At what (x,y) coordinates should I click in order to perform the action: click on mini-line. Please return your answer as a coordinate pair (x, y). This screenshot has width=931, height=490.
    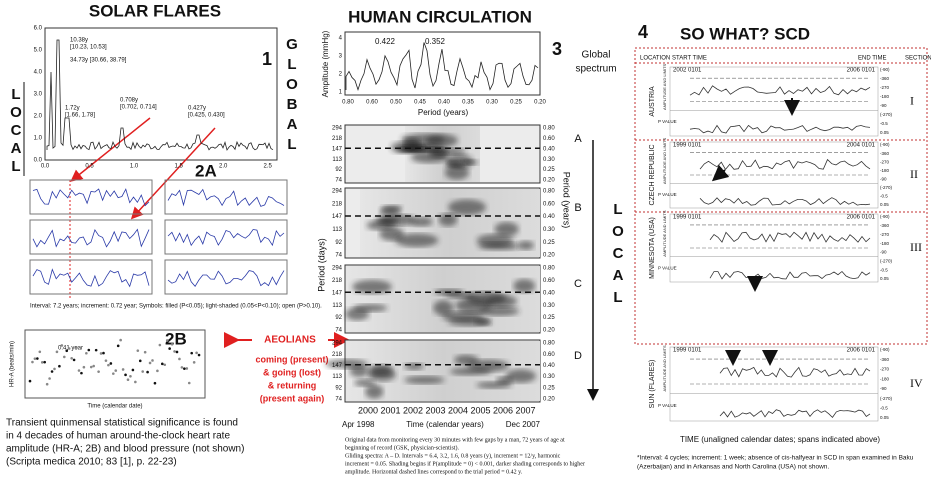
    Looking at the image, I should click on (91, 197).